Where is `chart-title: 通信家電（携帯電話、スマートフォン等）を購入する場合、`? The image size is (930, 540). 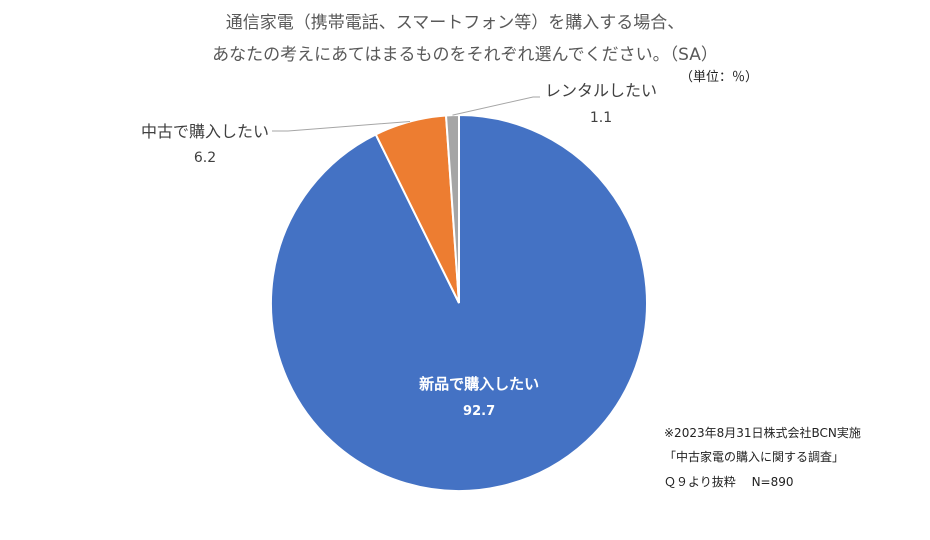
chart-title: 通信家電（携帯電話、スマートフォン等）を購入する場合、 is located at coordinates (455, 23).